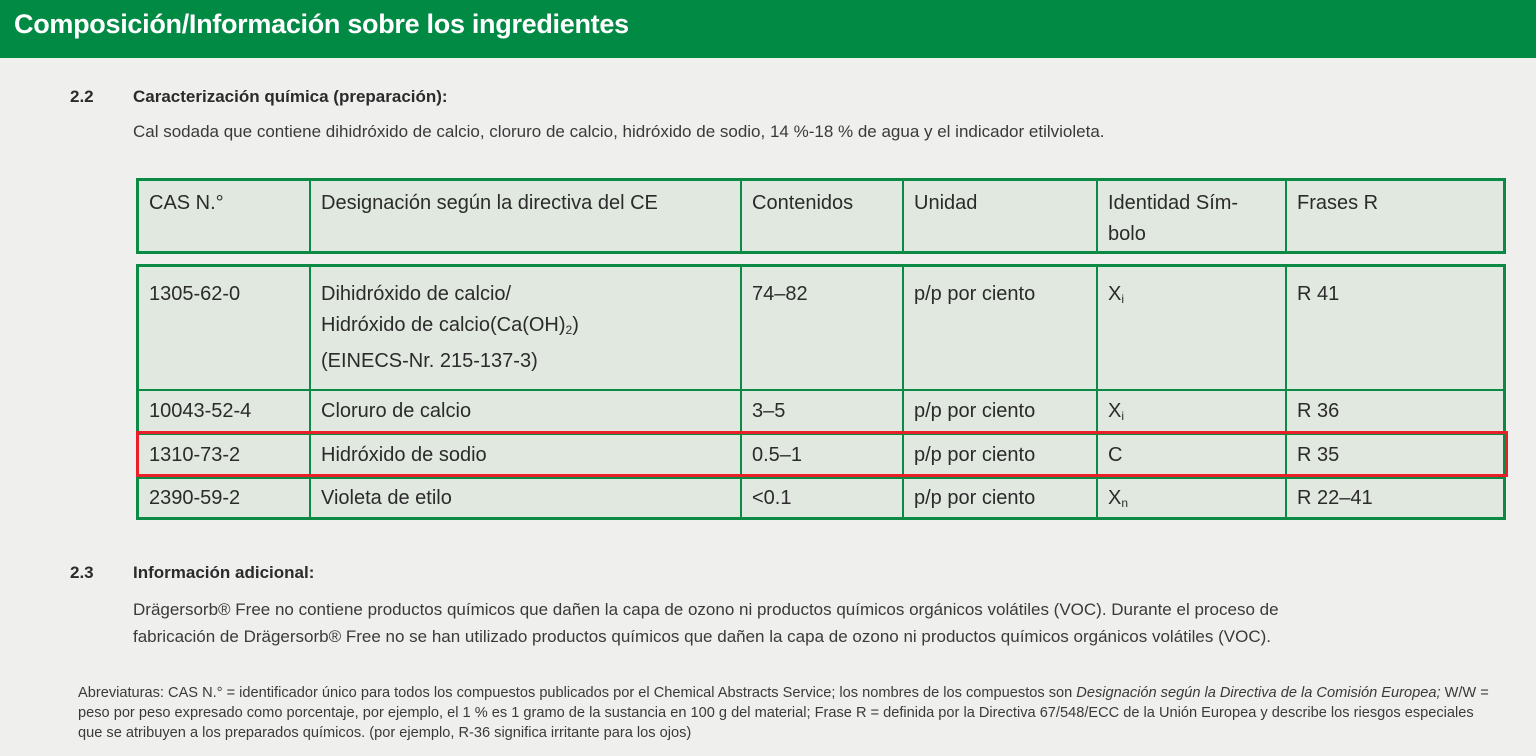  What do you see at coordinates (416, 294) in the screenshot?
I see `designation-line: Dihidróxido de calcio/` at bounding box center [416, 294].